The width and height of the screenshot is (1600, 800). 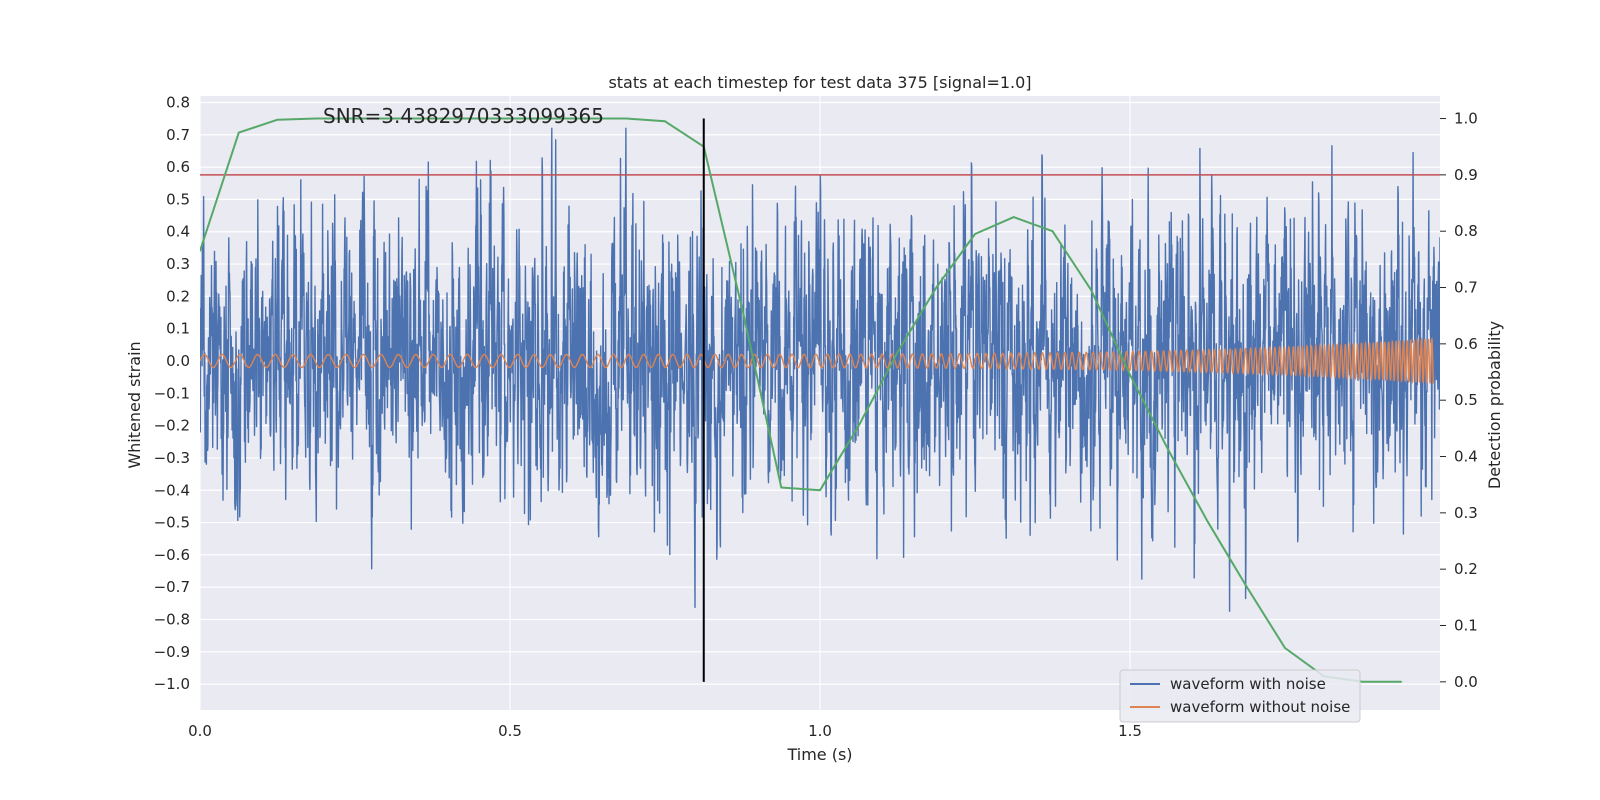 What do you see at coordinates (134, 404) in the screenshot?
I see `y-axis-label: Whitened strain` at bounding box center [134, 404].